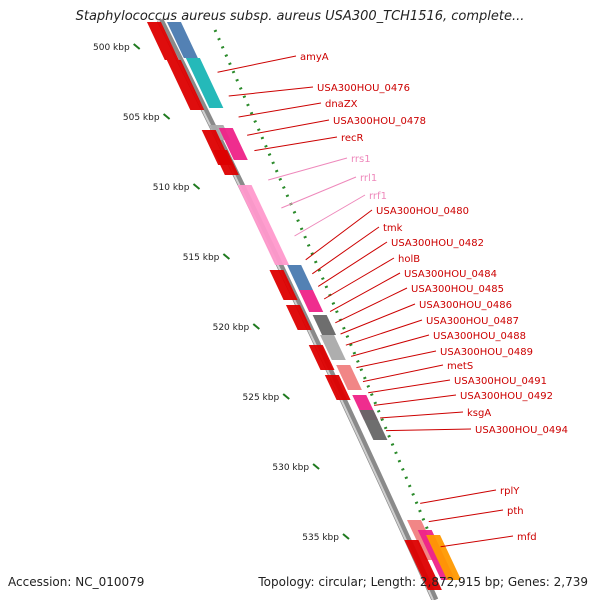 The height and width of the screenshot is (600, 600). What do you see at coordinates (521, 430) in the screenshot?
I see `gene-label: USA300HOU_0494` at bounding box center [521, 430].